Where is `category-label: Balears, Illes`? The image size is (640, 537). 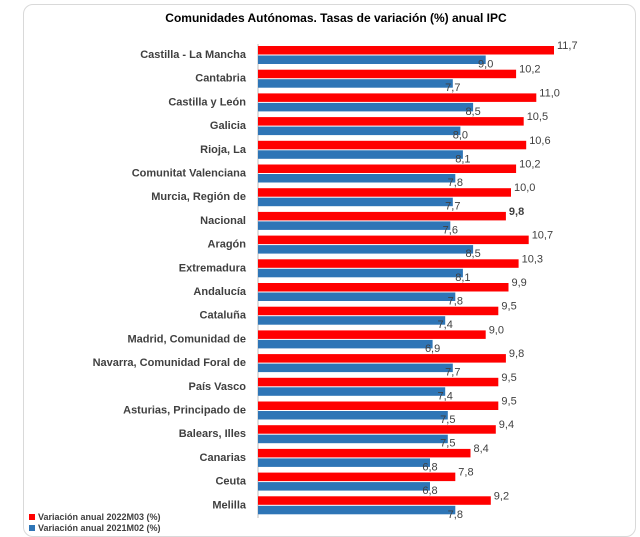 category-label: Balears, Illes is located at coordinates (212, 434).